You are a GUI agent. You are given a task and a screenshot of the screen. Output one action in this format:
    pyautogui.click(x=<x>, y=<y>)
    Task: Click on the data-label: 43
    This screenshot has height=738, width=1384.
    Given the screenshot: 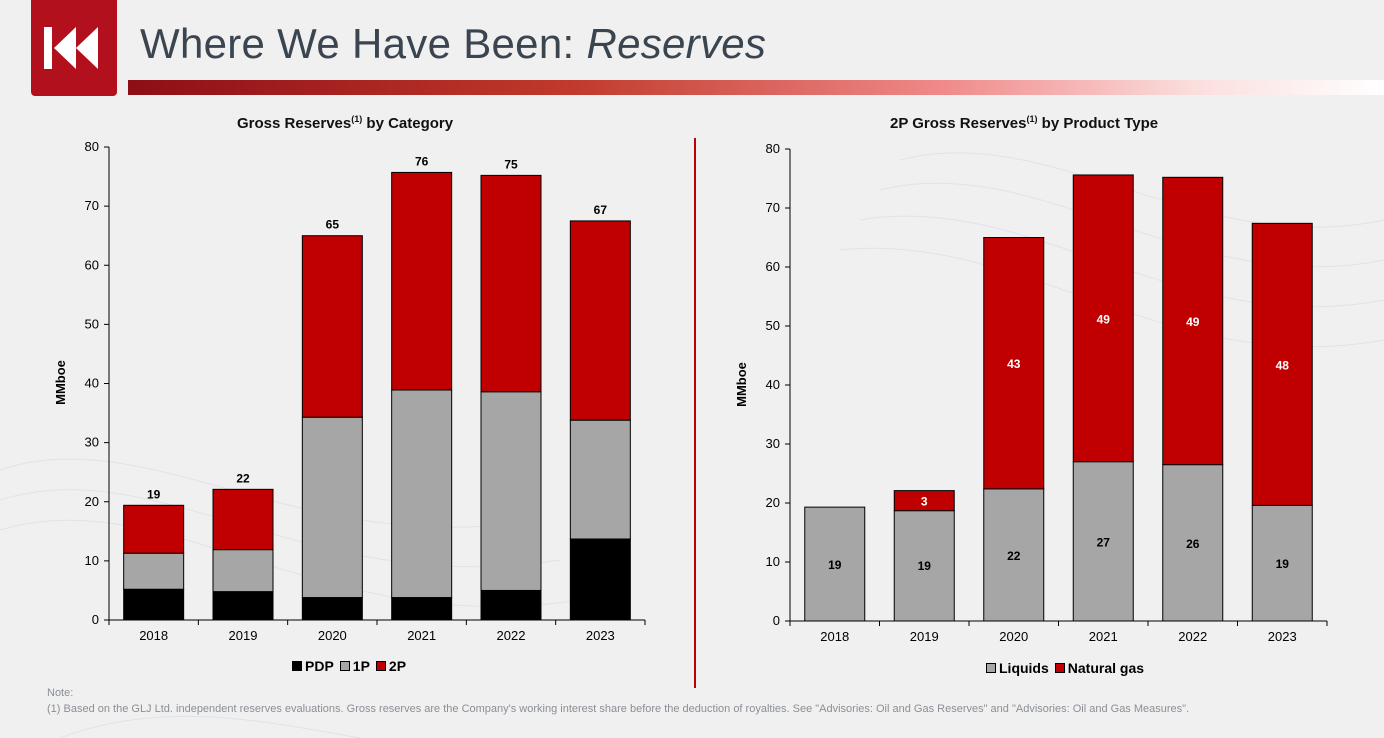 What is the action you would take?
    pyautogui.click(x=1014, y=364)
    